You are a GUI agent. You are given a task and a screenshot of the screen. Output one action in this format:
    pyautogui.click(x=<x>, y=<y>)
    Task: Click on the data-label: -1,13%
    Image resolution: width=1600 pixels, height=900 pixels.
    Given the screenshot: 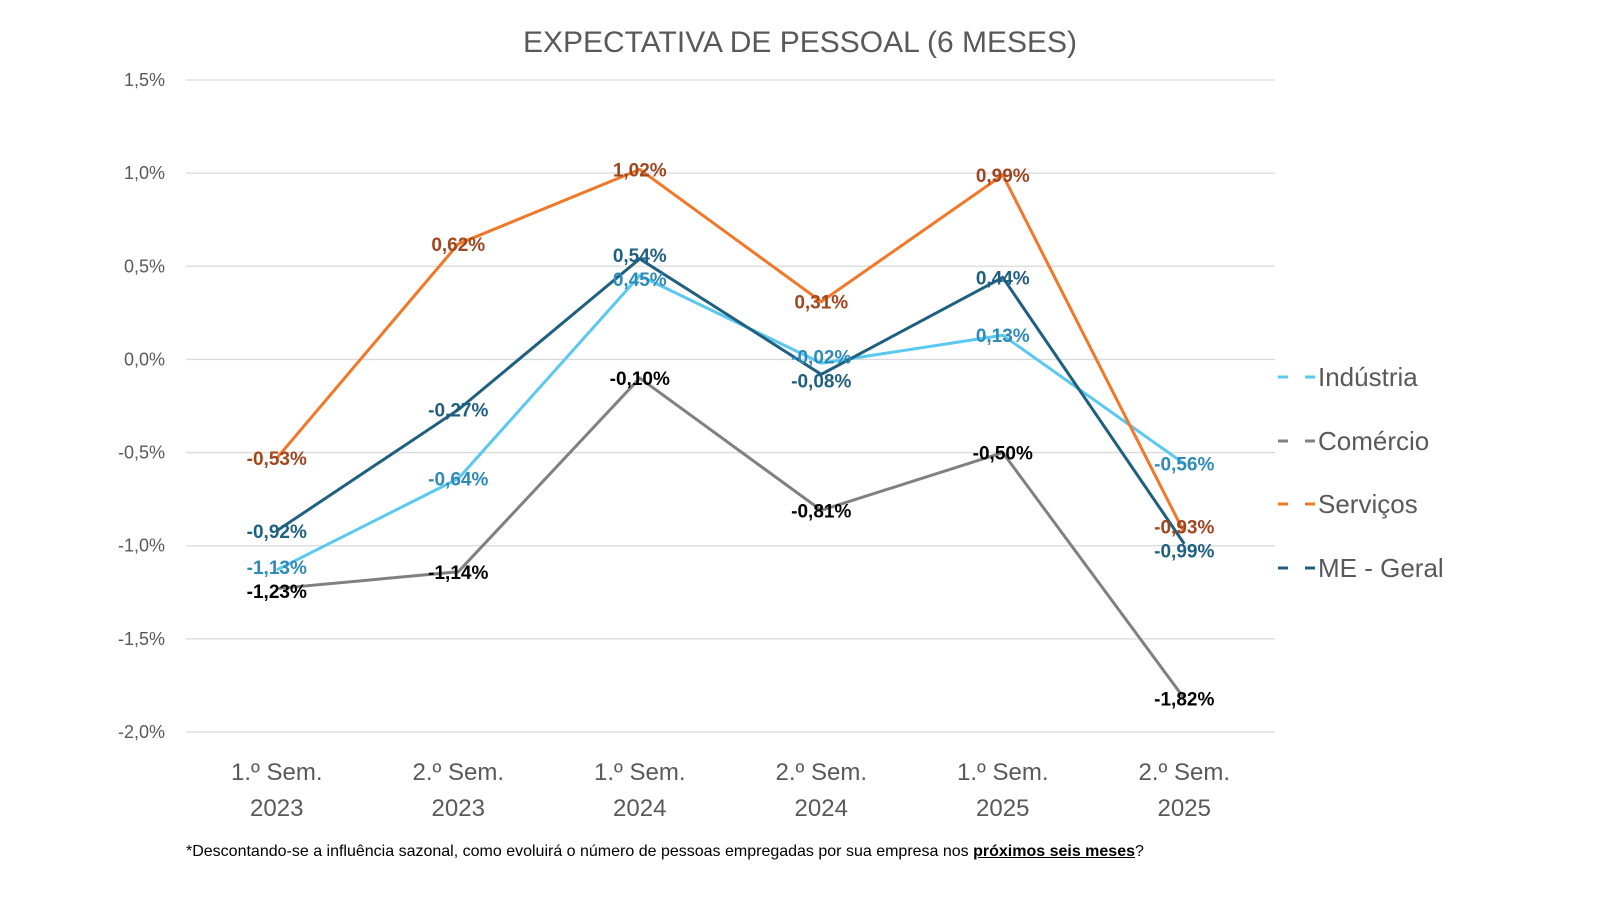 What is the action you would take?
    pyautogui.click(x=277, y=568)
    